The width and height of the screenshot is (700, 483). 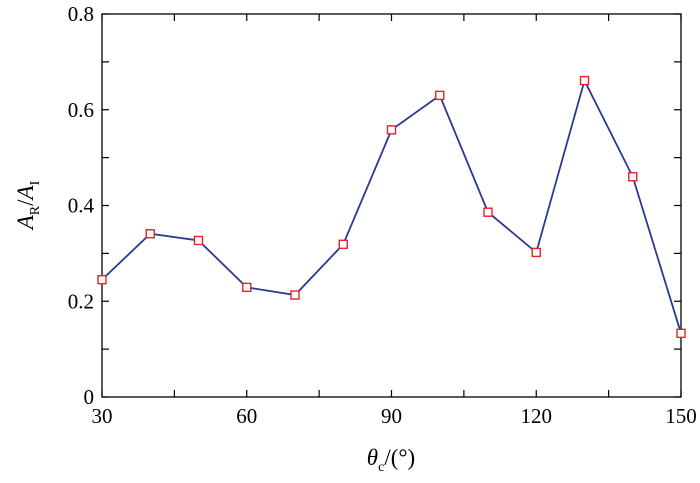 I want to click on x-tick-label: 30, so click(x=102, y=416).